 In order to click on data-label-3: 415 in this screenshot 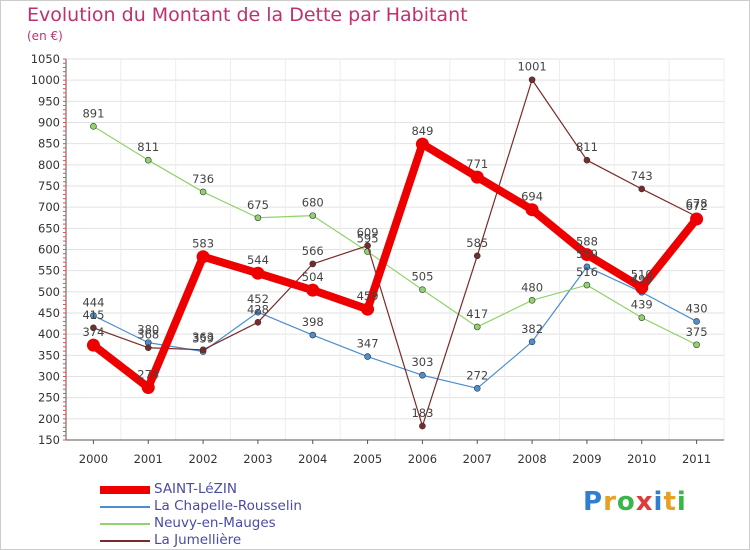, I will do `click(93, 315)`.